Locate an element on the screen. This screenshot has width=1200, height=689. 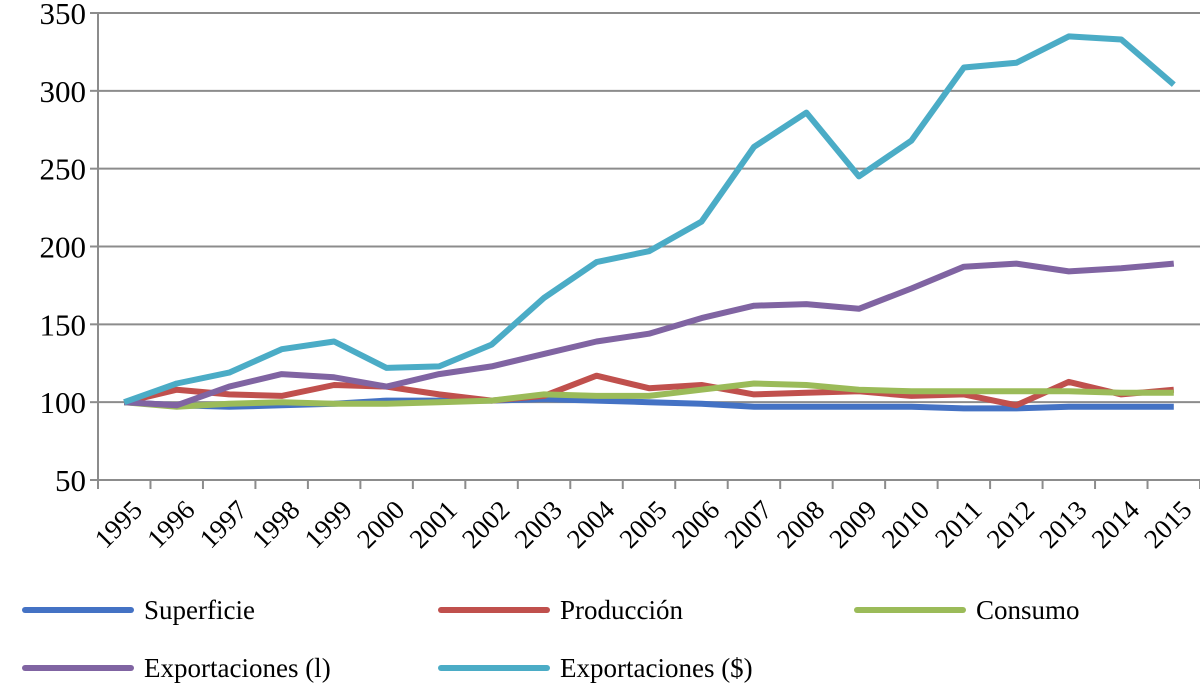
legend-swatch-produccion is located at coordinates (494, 610).